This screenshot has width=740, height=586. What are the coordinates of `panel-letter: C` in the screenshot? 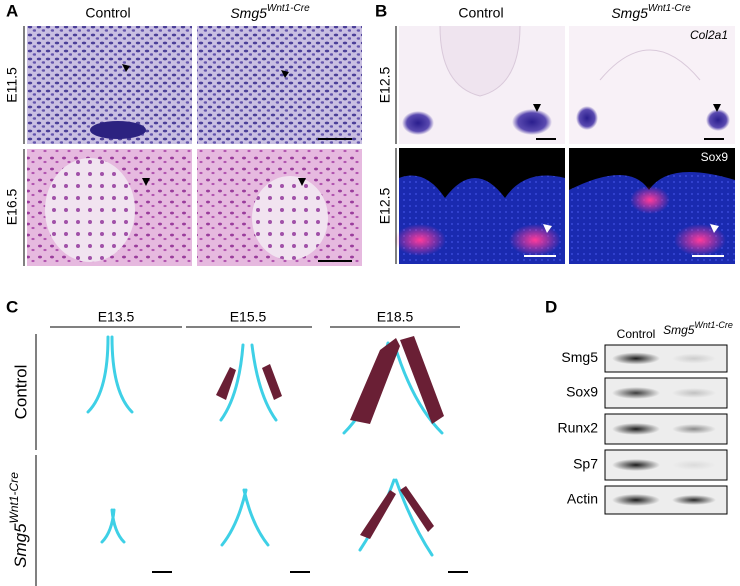 It's located at (12, 306).